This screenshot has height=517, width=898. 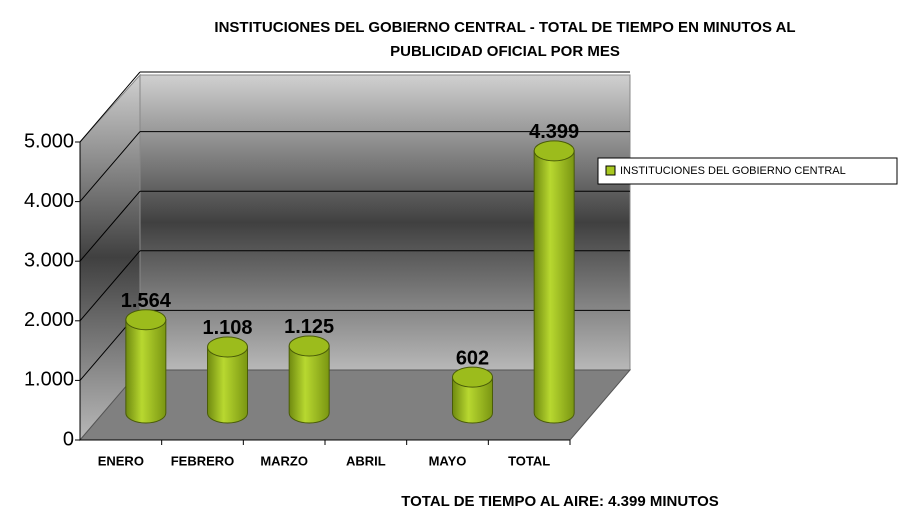 What do you see at coordinates (472, 358) in the screenshot?
I see `value-label: 602` at bounding box center [472, 358].